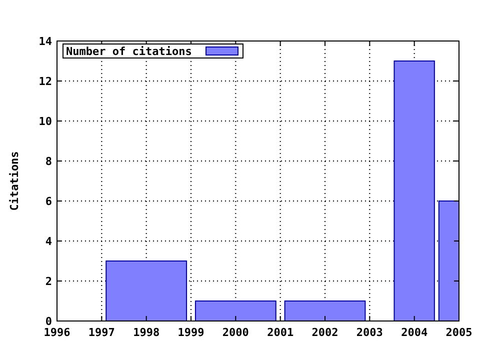 The image size is (480, 350). I want to click on x-tick-label: 1996, so click(57, 332).